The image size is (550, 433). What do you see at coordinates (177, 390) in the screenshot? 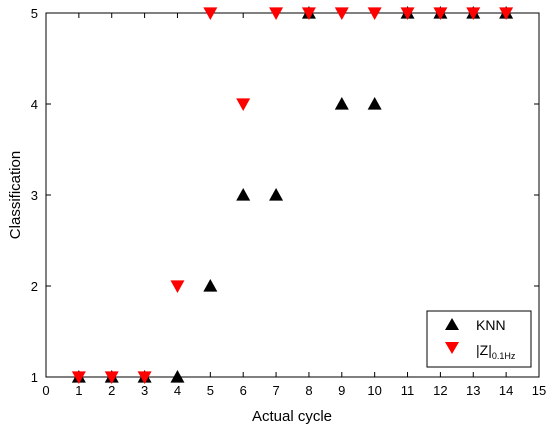
I see `x-tick-label: 4` at bounding box center [177, 390].